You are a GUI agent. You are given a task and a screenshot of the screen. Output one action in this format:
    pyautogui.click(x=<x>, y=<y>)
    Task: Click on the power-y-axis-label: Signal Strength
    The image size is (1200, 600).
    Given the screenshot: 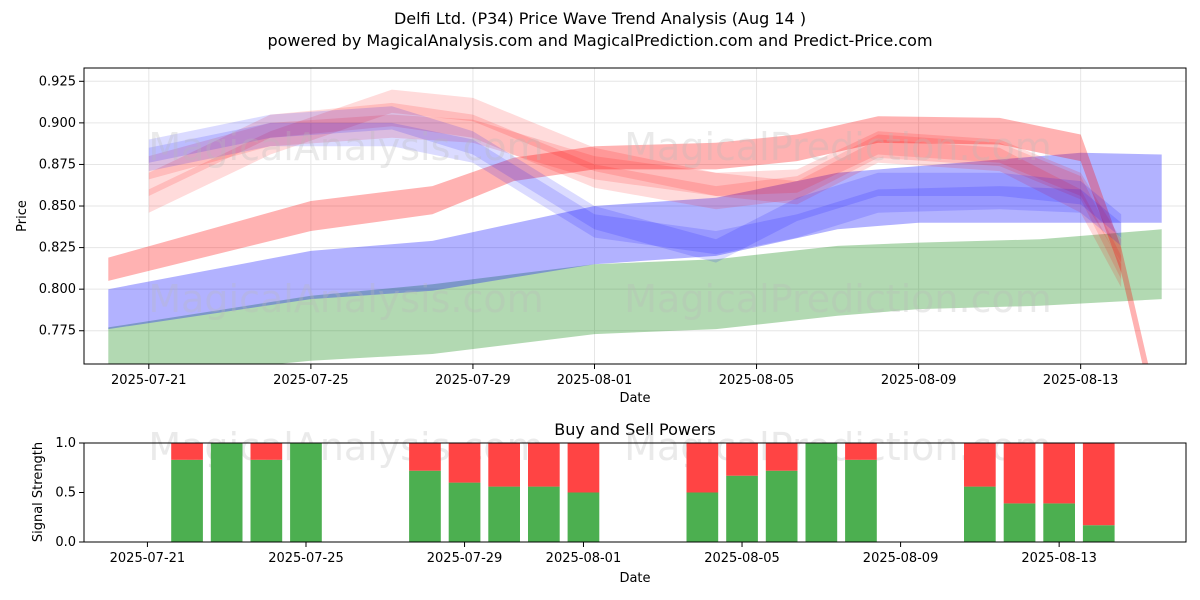 What is the action you would take?
    pyautogui.click(x=38, y=492)
    